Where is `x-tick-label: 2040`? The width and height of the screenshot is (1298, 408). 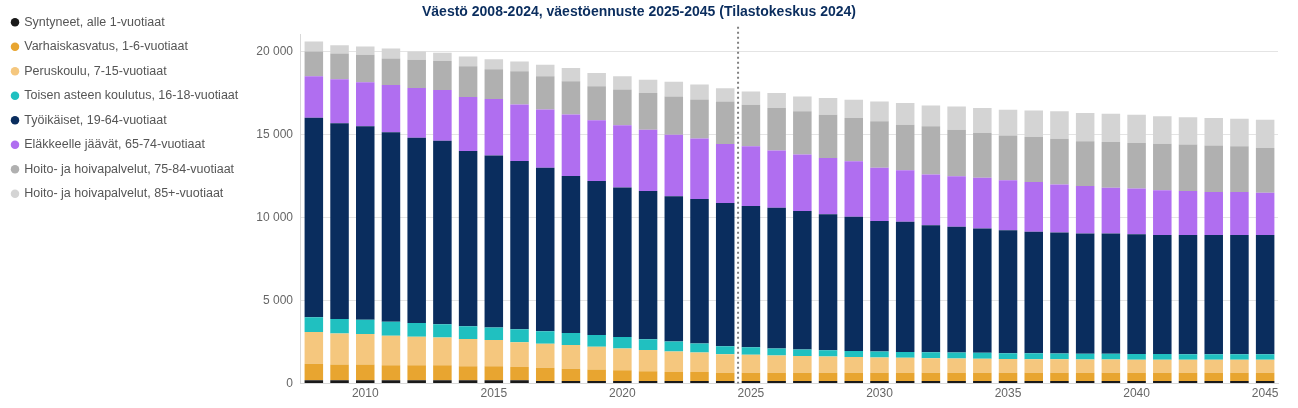 x-tick-label: 2040 is located at coordinates (1137, 393).